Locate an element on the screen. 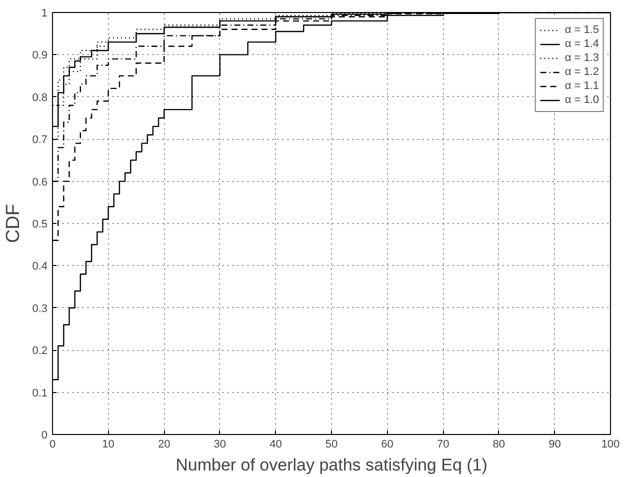 This screenshot has height=477, width=624. x-tick-label: 50 is located at coordinates (331, 444).